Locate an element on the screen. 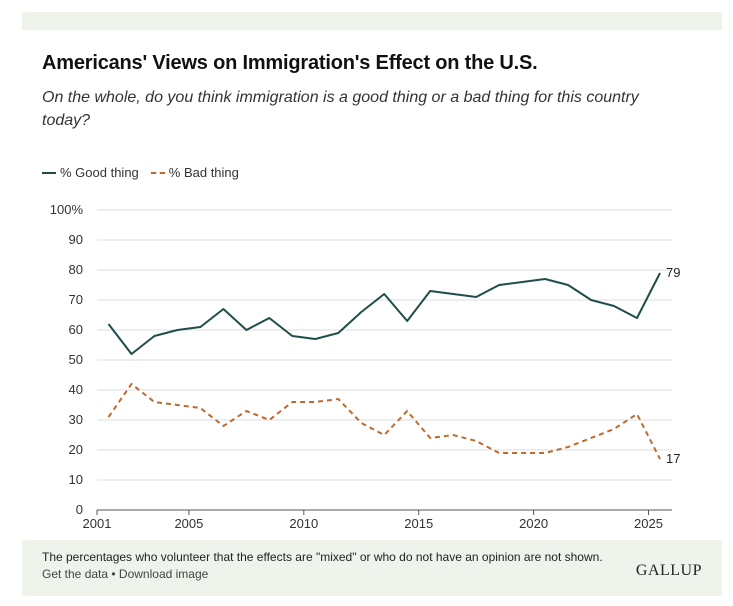 Image resolution: width=733 pixels, height=606 pixels. y-axis-ticks: 0 10 20 30 40 50 60 70 80 90 100% is located at coordinates (67, 359).